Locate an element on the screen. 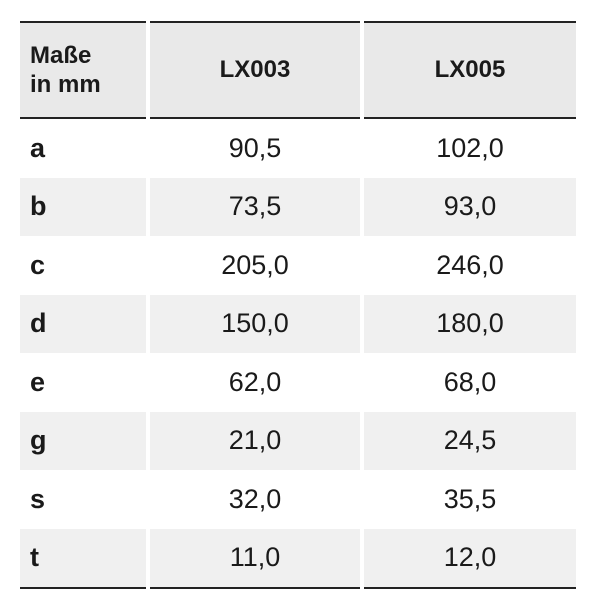  row-label: b is located at coordinates (38, 206).